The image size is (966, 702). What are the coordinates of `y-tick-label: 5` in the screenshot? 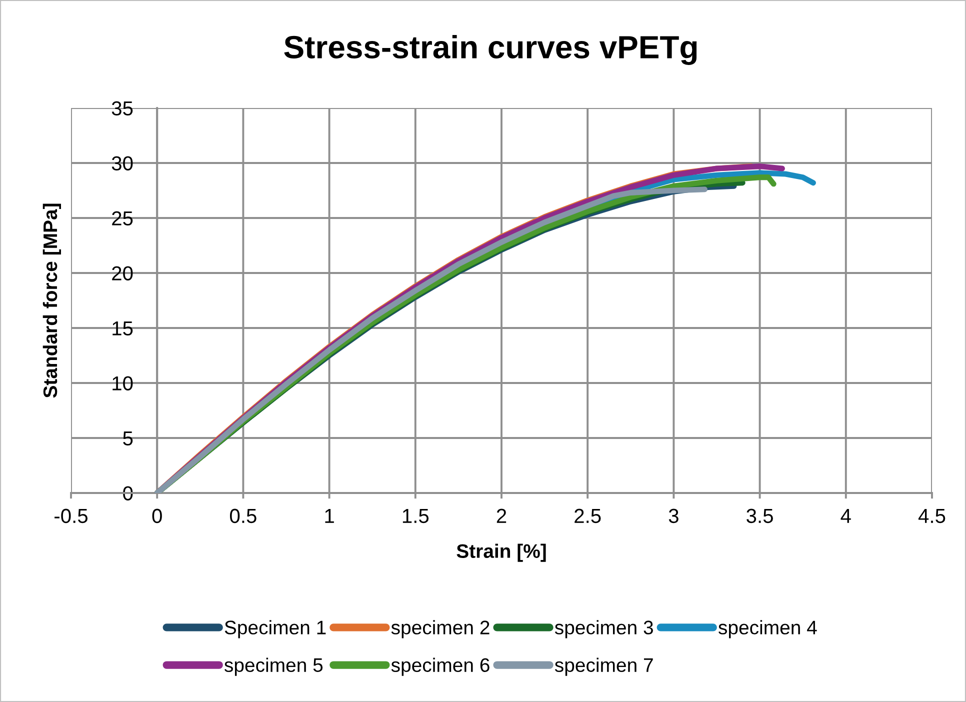 It's located at (128, 438).